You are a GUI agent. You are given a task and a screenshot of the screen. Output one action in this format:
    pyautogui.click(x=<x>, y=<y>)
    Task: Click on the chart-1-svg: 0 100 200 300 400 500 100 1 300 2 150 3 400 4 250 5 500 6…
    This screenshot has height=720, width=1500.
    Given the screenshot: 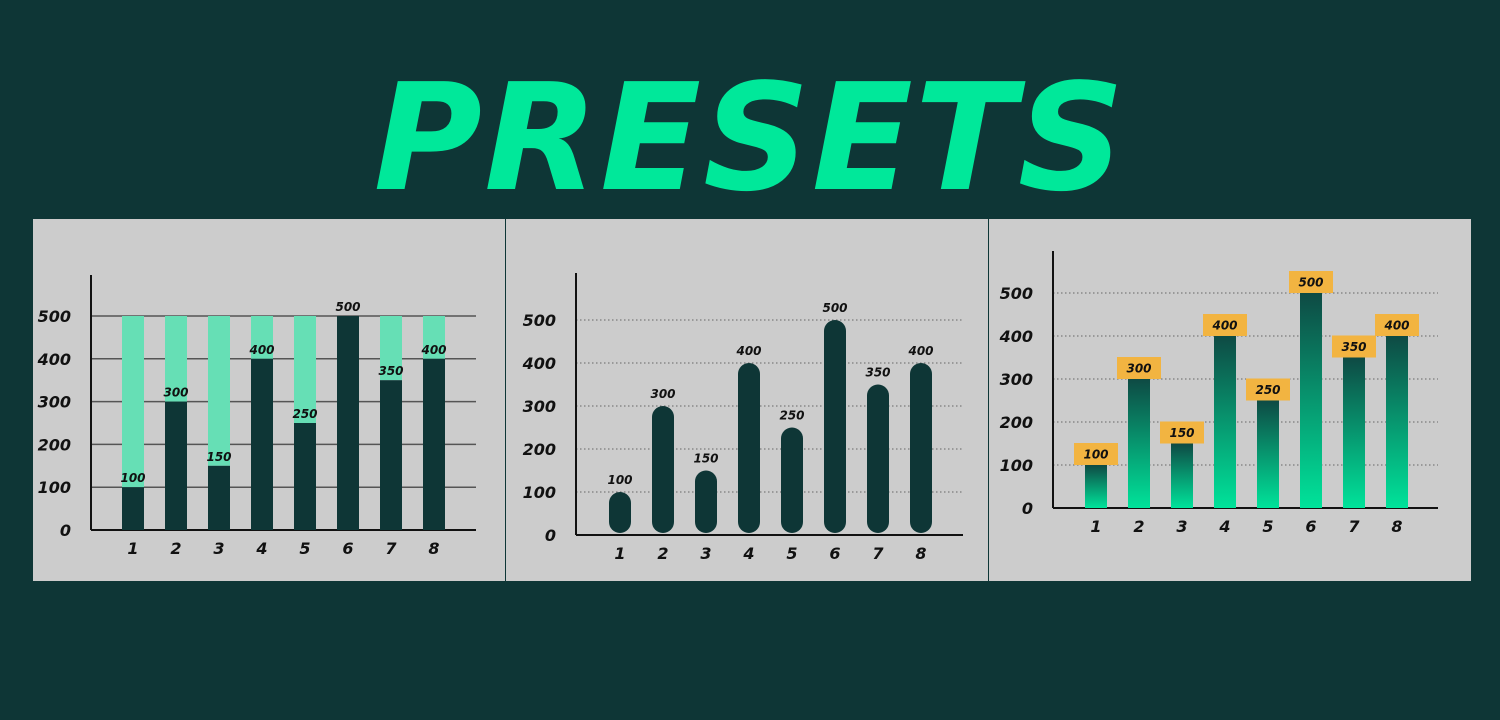 What is the action you would take?
    pyautogui.click(x=256, y=416)
    